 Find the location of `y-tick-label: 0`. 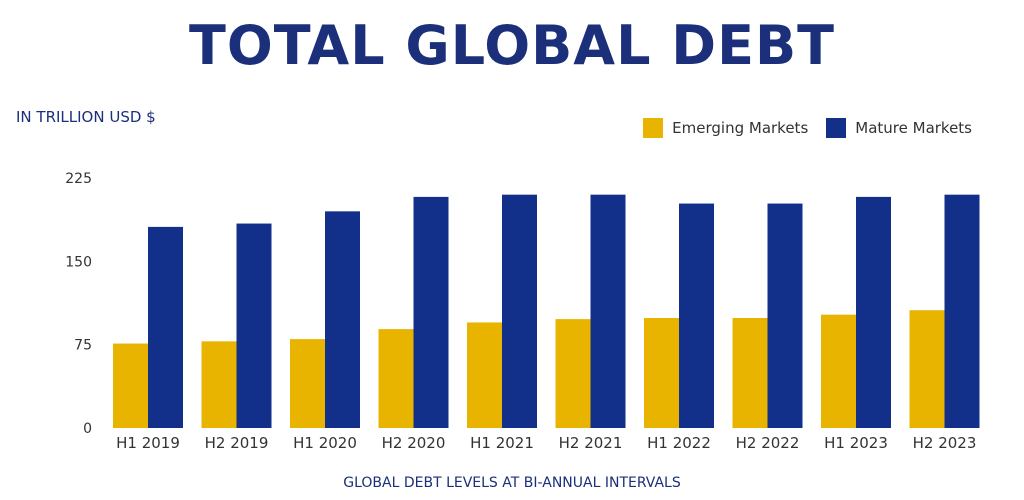

y-tick-label: 0 is located at coordinates (87, 429).